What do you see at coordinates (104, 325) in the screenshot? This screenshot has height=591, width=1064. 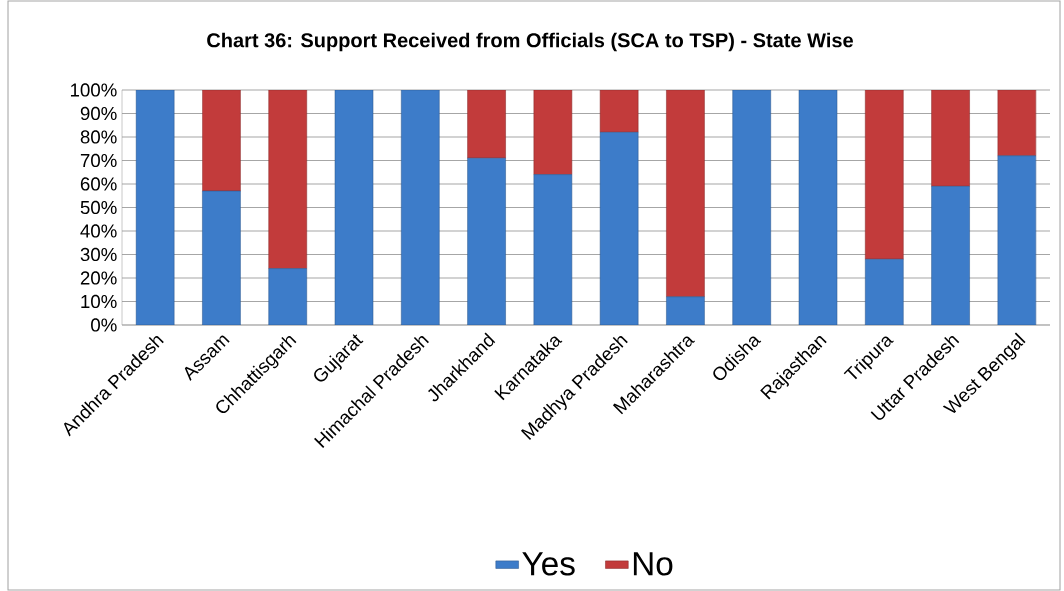 I see `y-tick-label: 0%` at bounding box center [104, 325].